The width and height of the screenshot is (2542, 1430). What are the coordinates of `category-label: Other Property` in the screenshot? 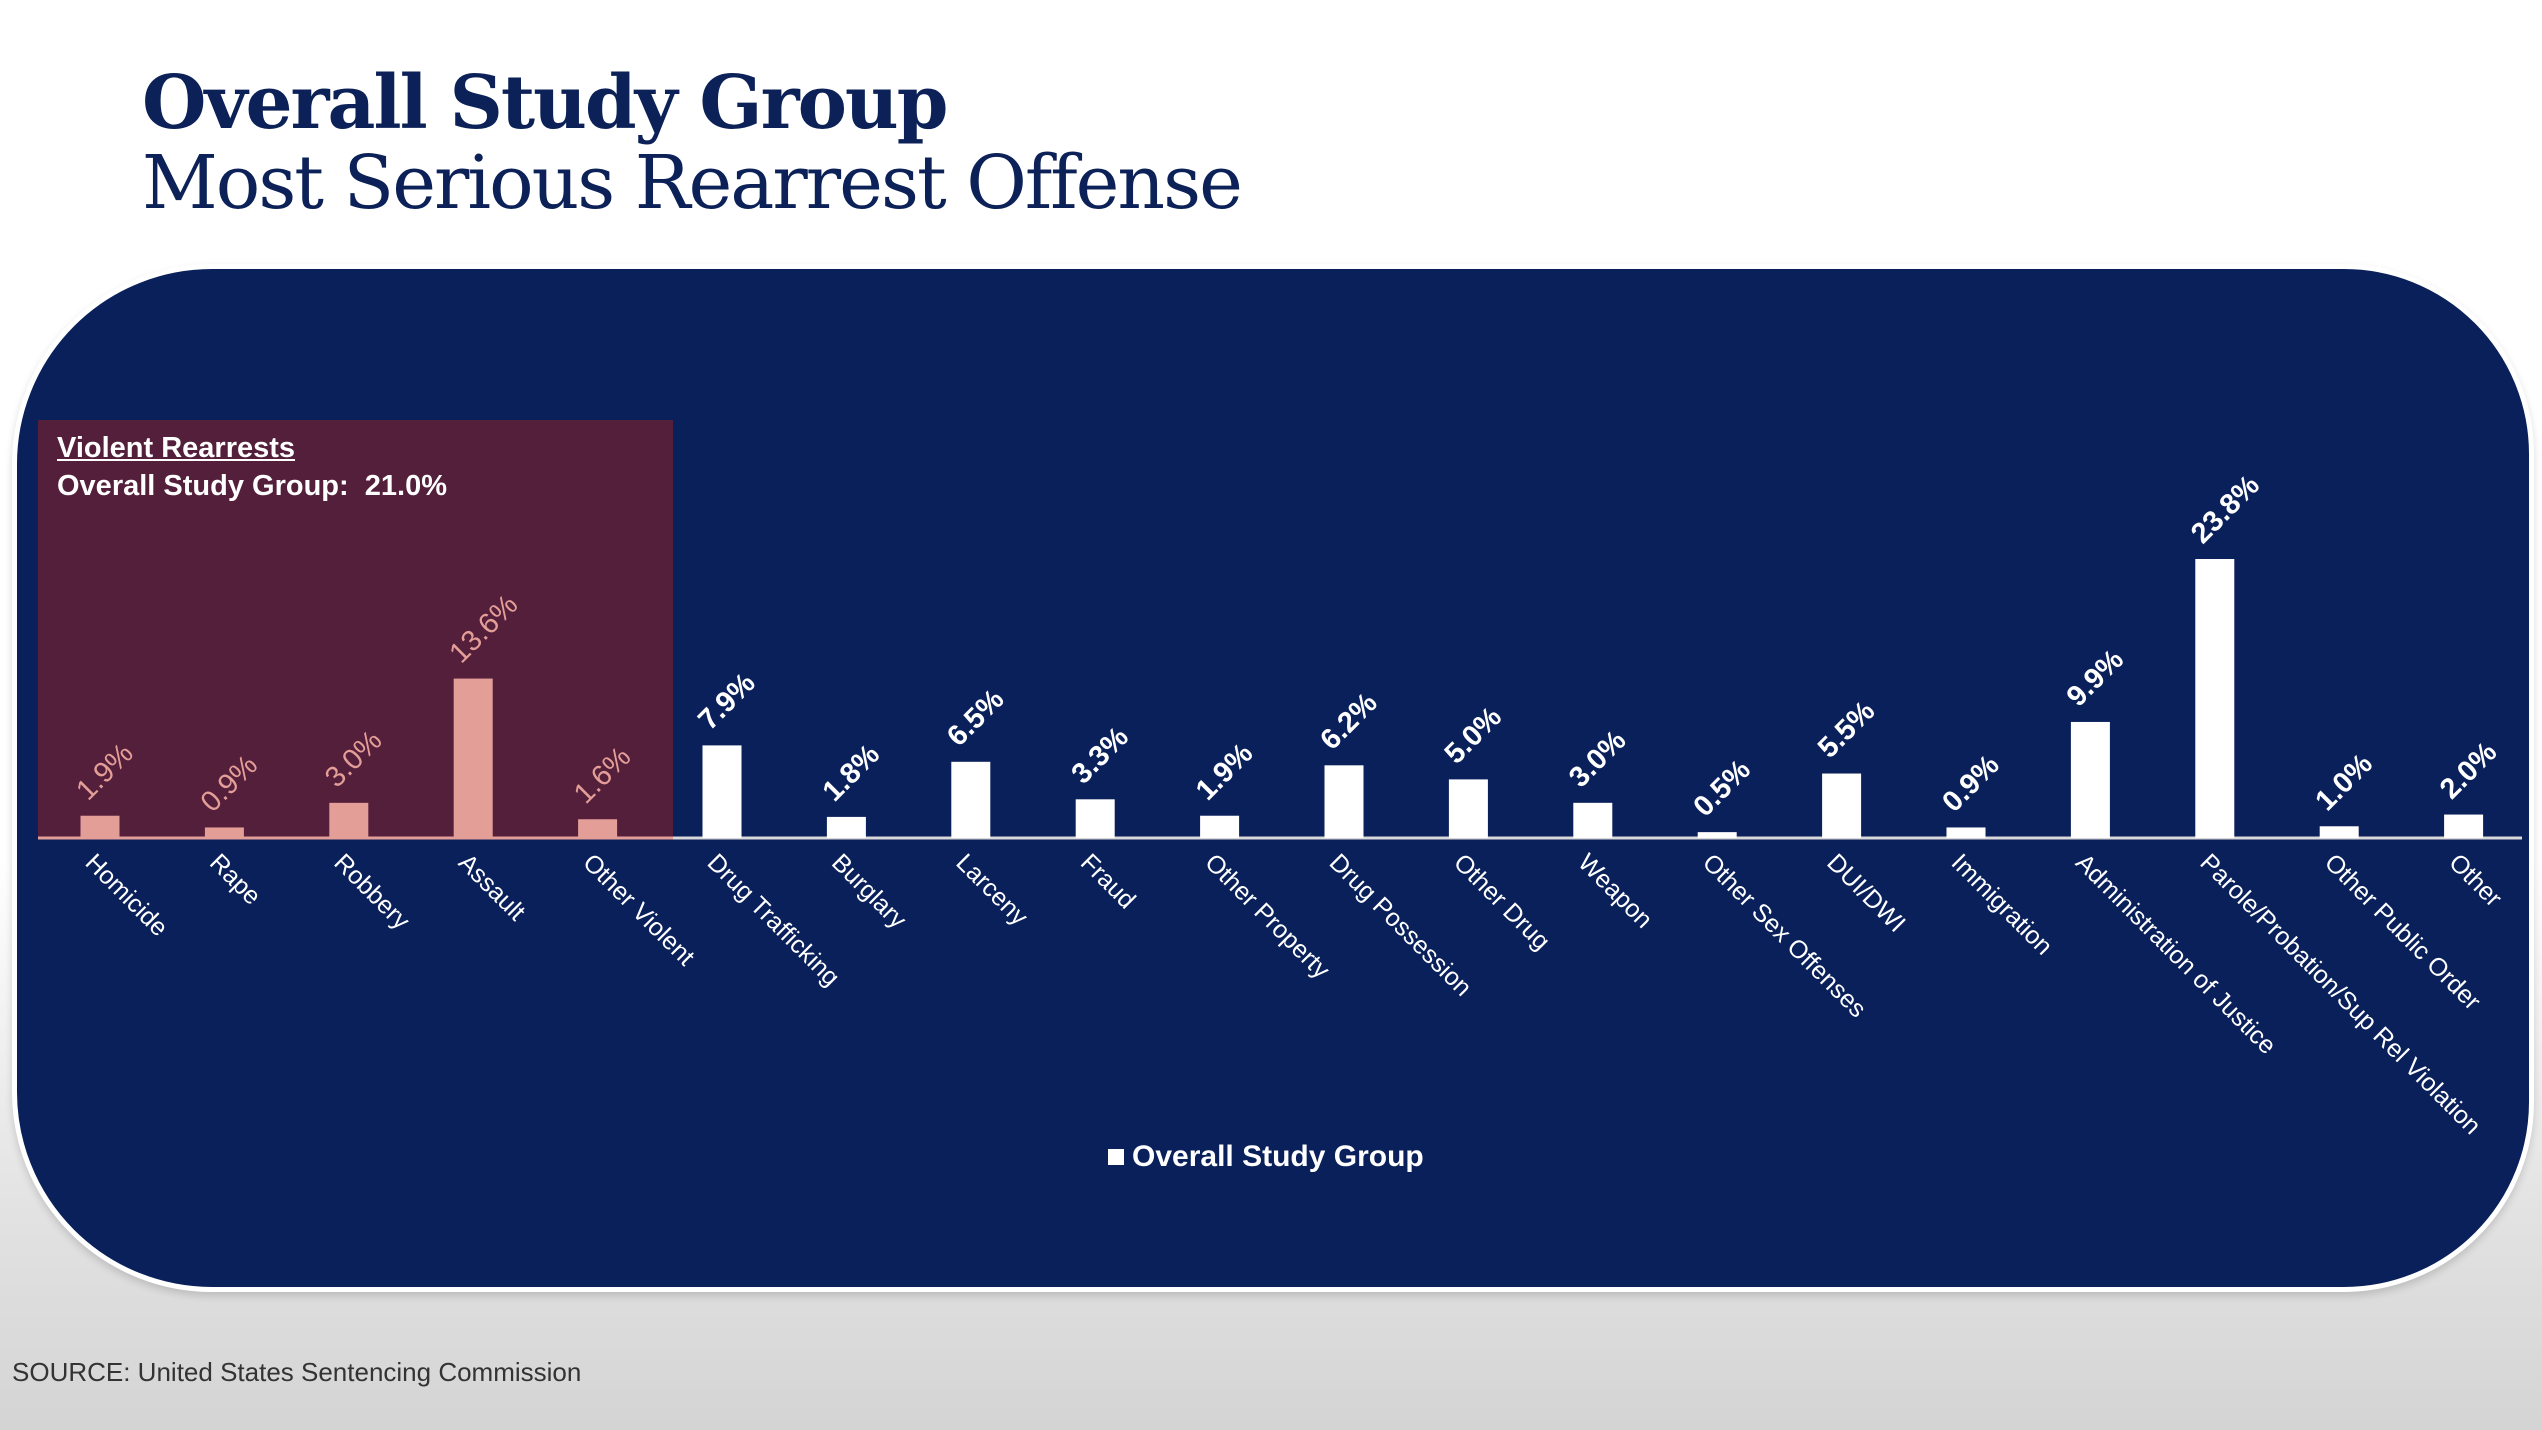 It's located at (1267, 916).